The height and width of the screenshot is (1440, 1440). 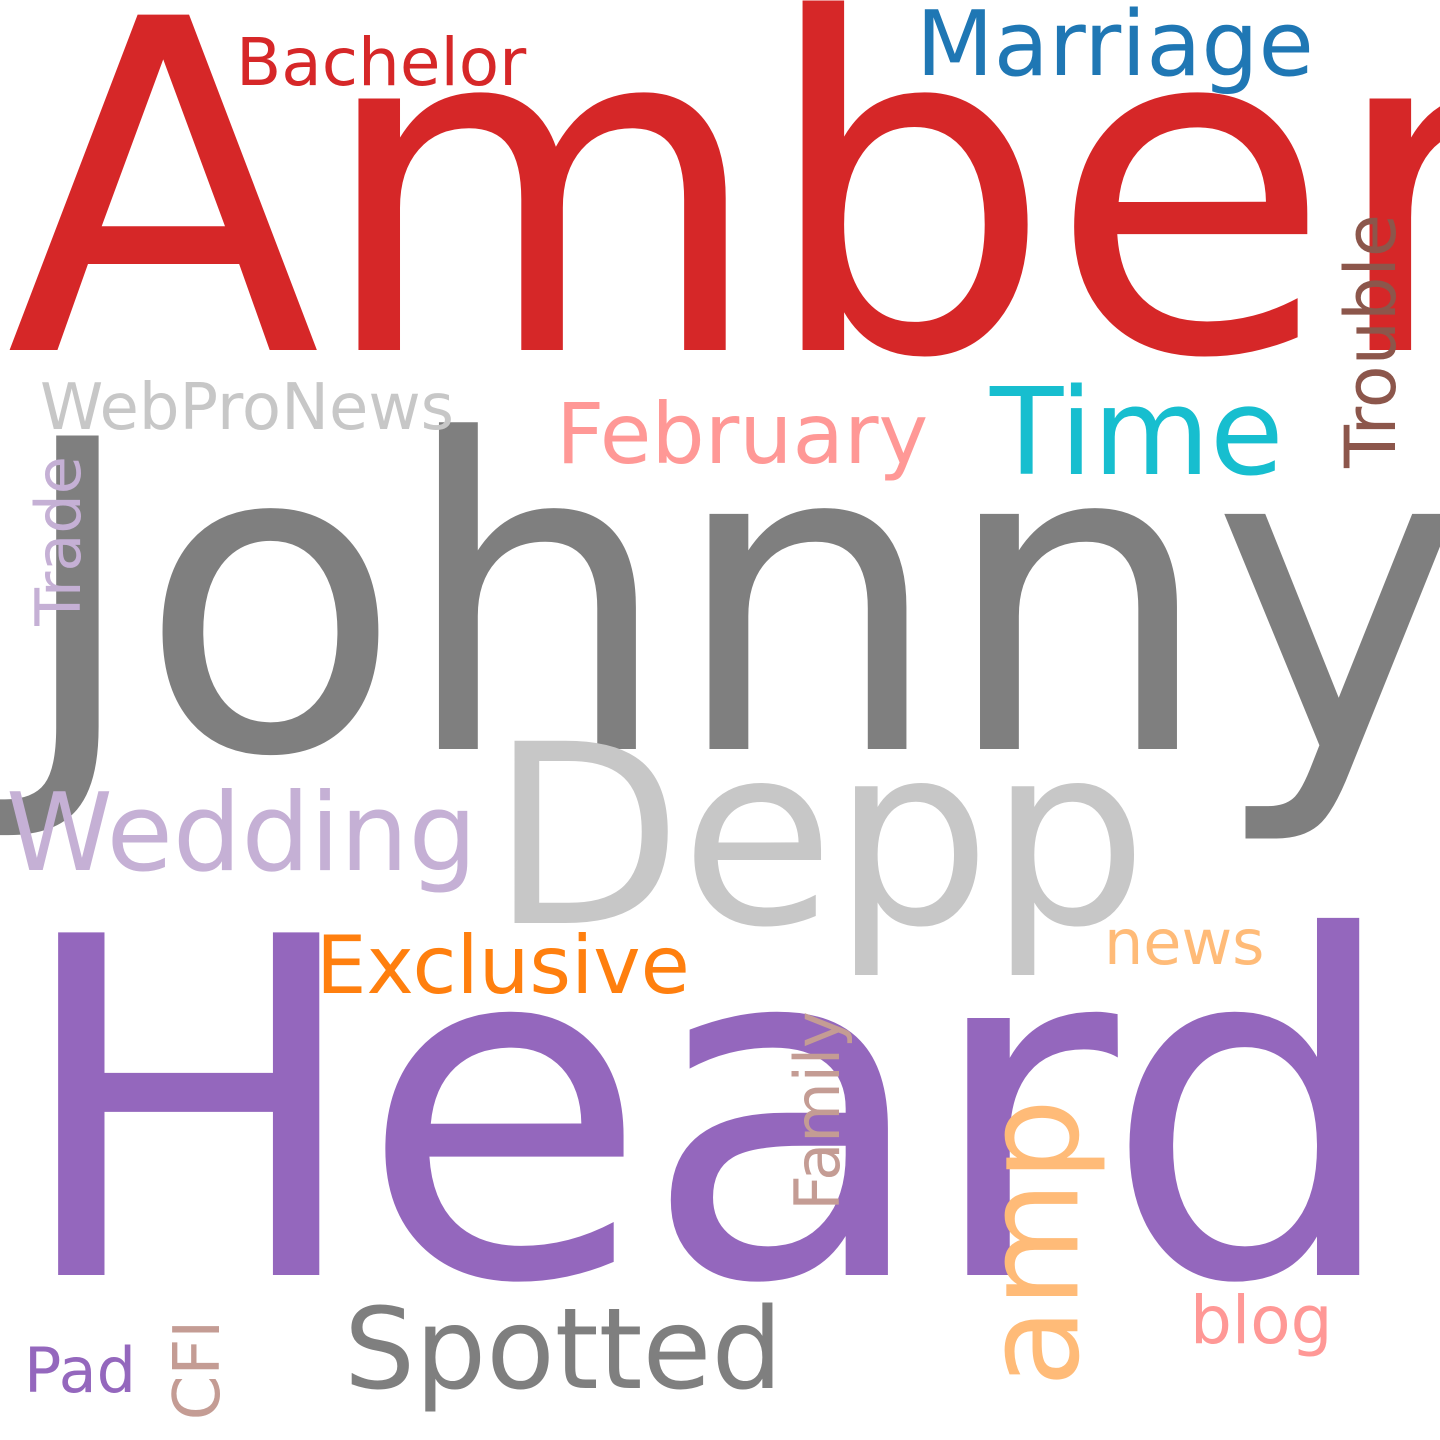 What do you see at coordinates (817, 1111) in the screenshot?
I see `word-family: Family` at bounding box center [817, 1111].